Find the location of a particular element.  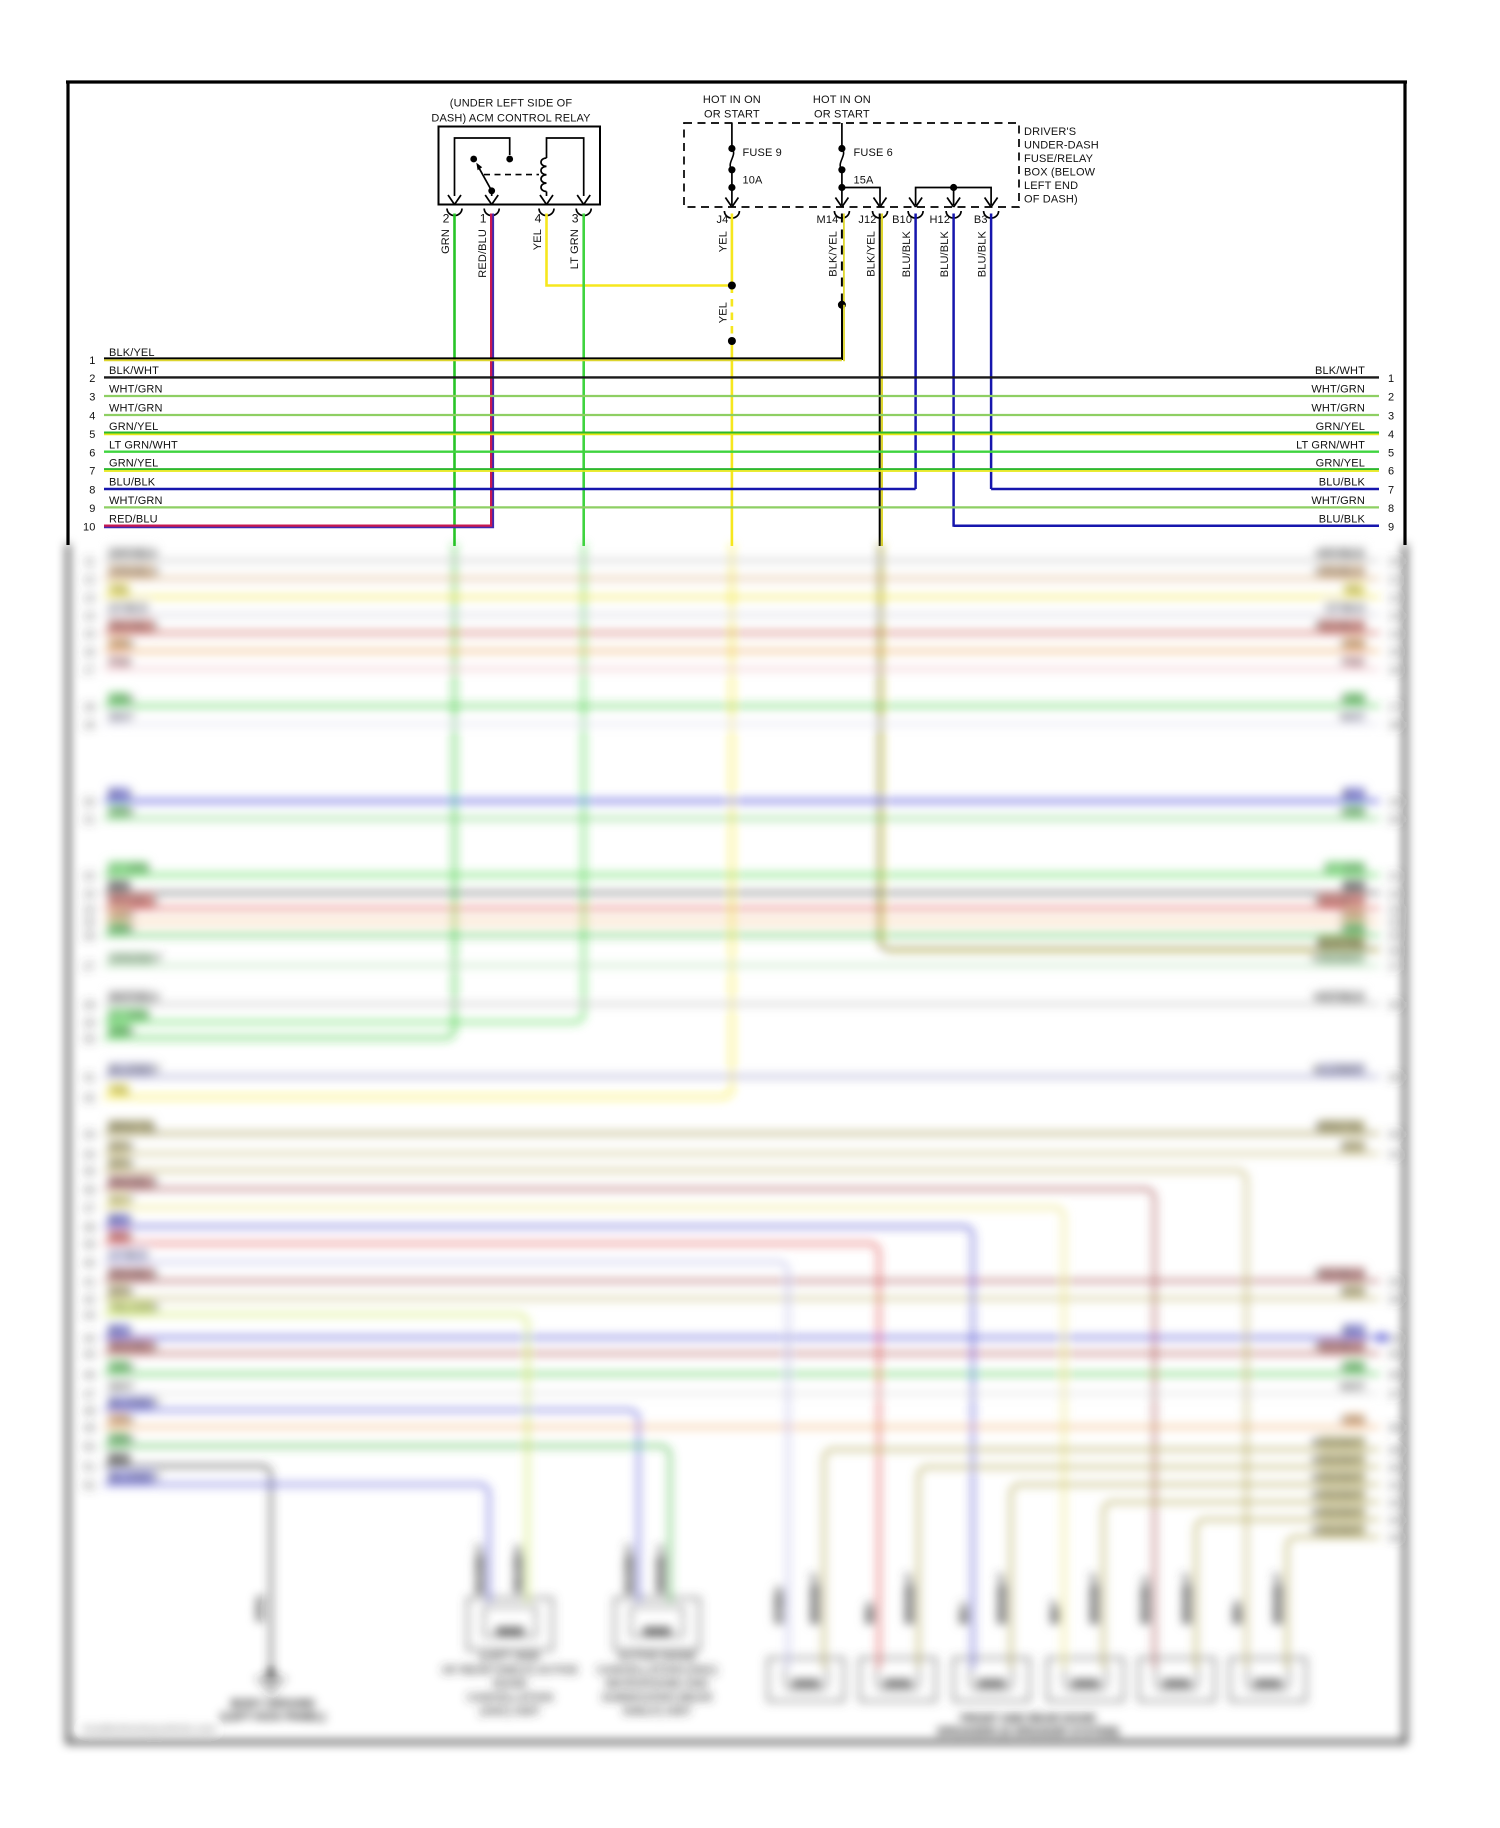

svg-text: 34 is located at coordinates (89, 1155).